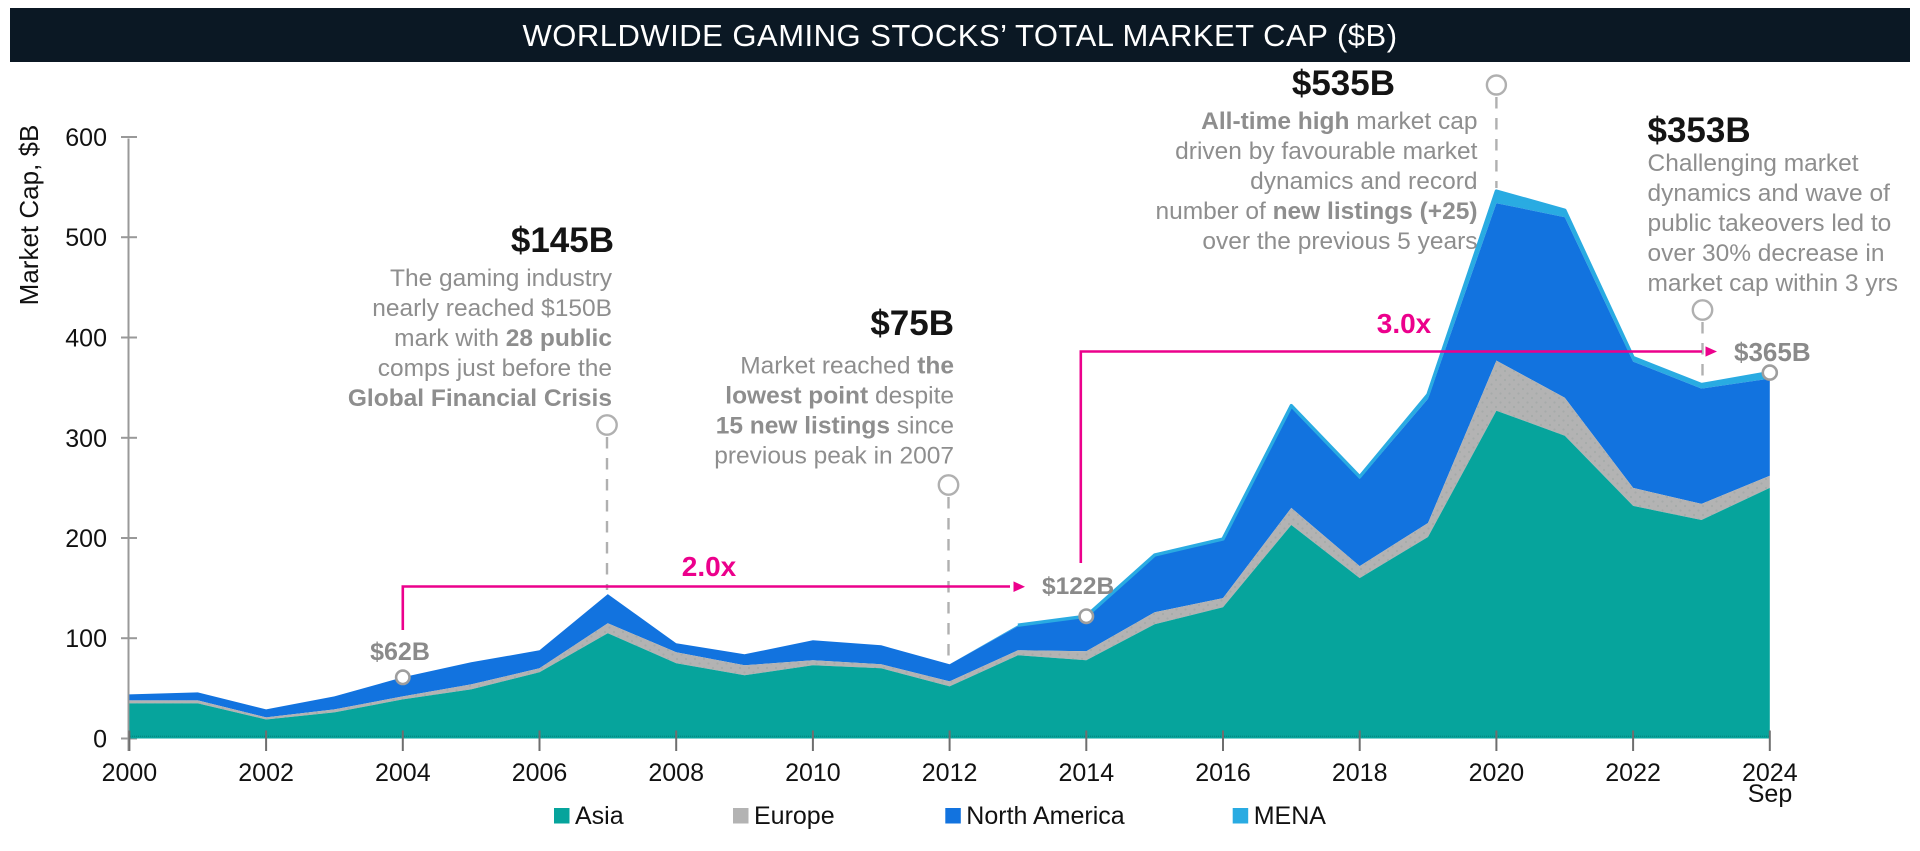 Image resolution: width=1920 pixels, height=851 pixels. What do you see at coordinates (1773, 283) in the screenshot?
I see `svg-text: market cap within 3 yrs` at bounding box center [1773, 283].